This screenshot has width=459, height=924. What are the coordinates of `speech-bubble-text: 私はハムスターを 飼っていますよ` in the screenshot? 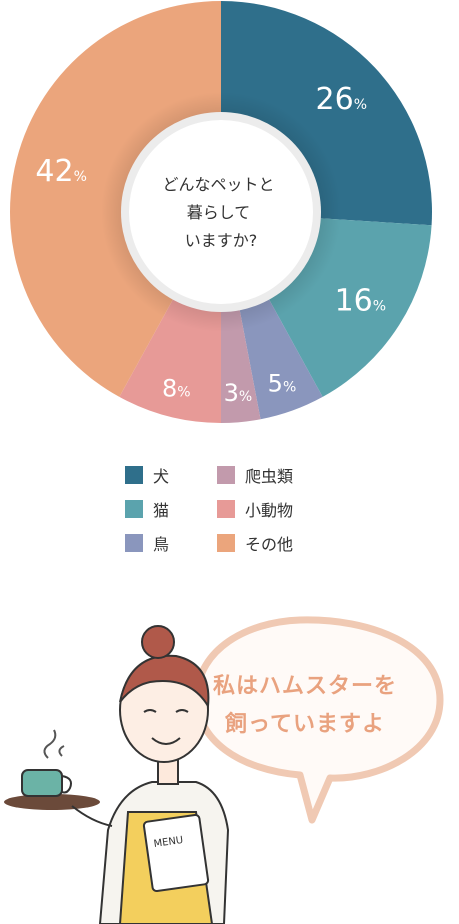 It's located at (305, 706).